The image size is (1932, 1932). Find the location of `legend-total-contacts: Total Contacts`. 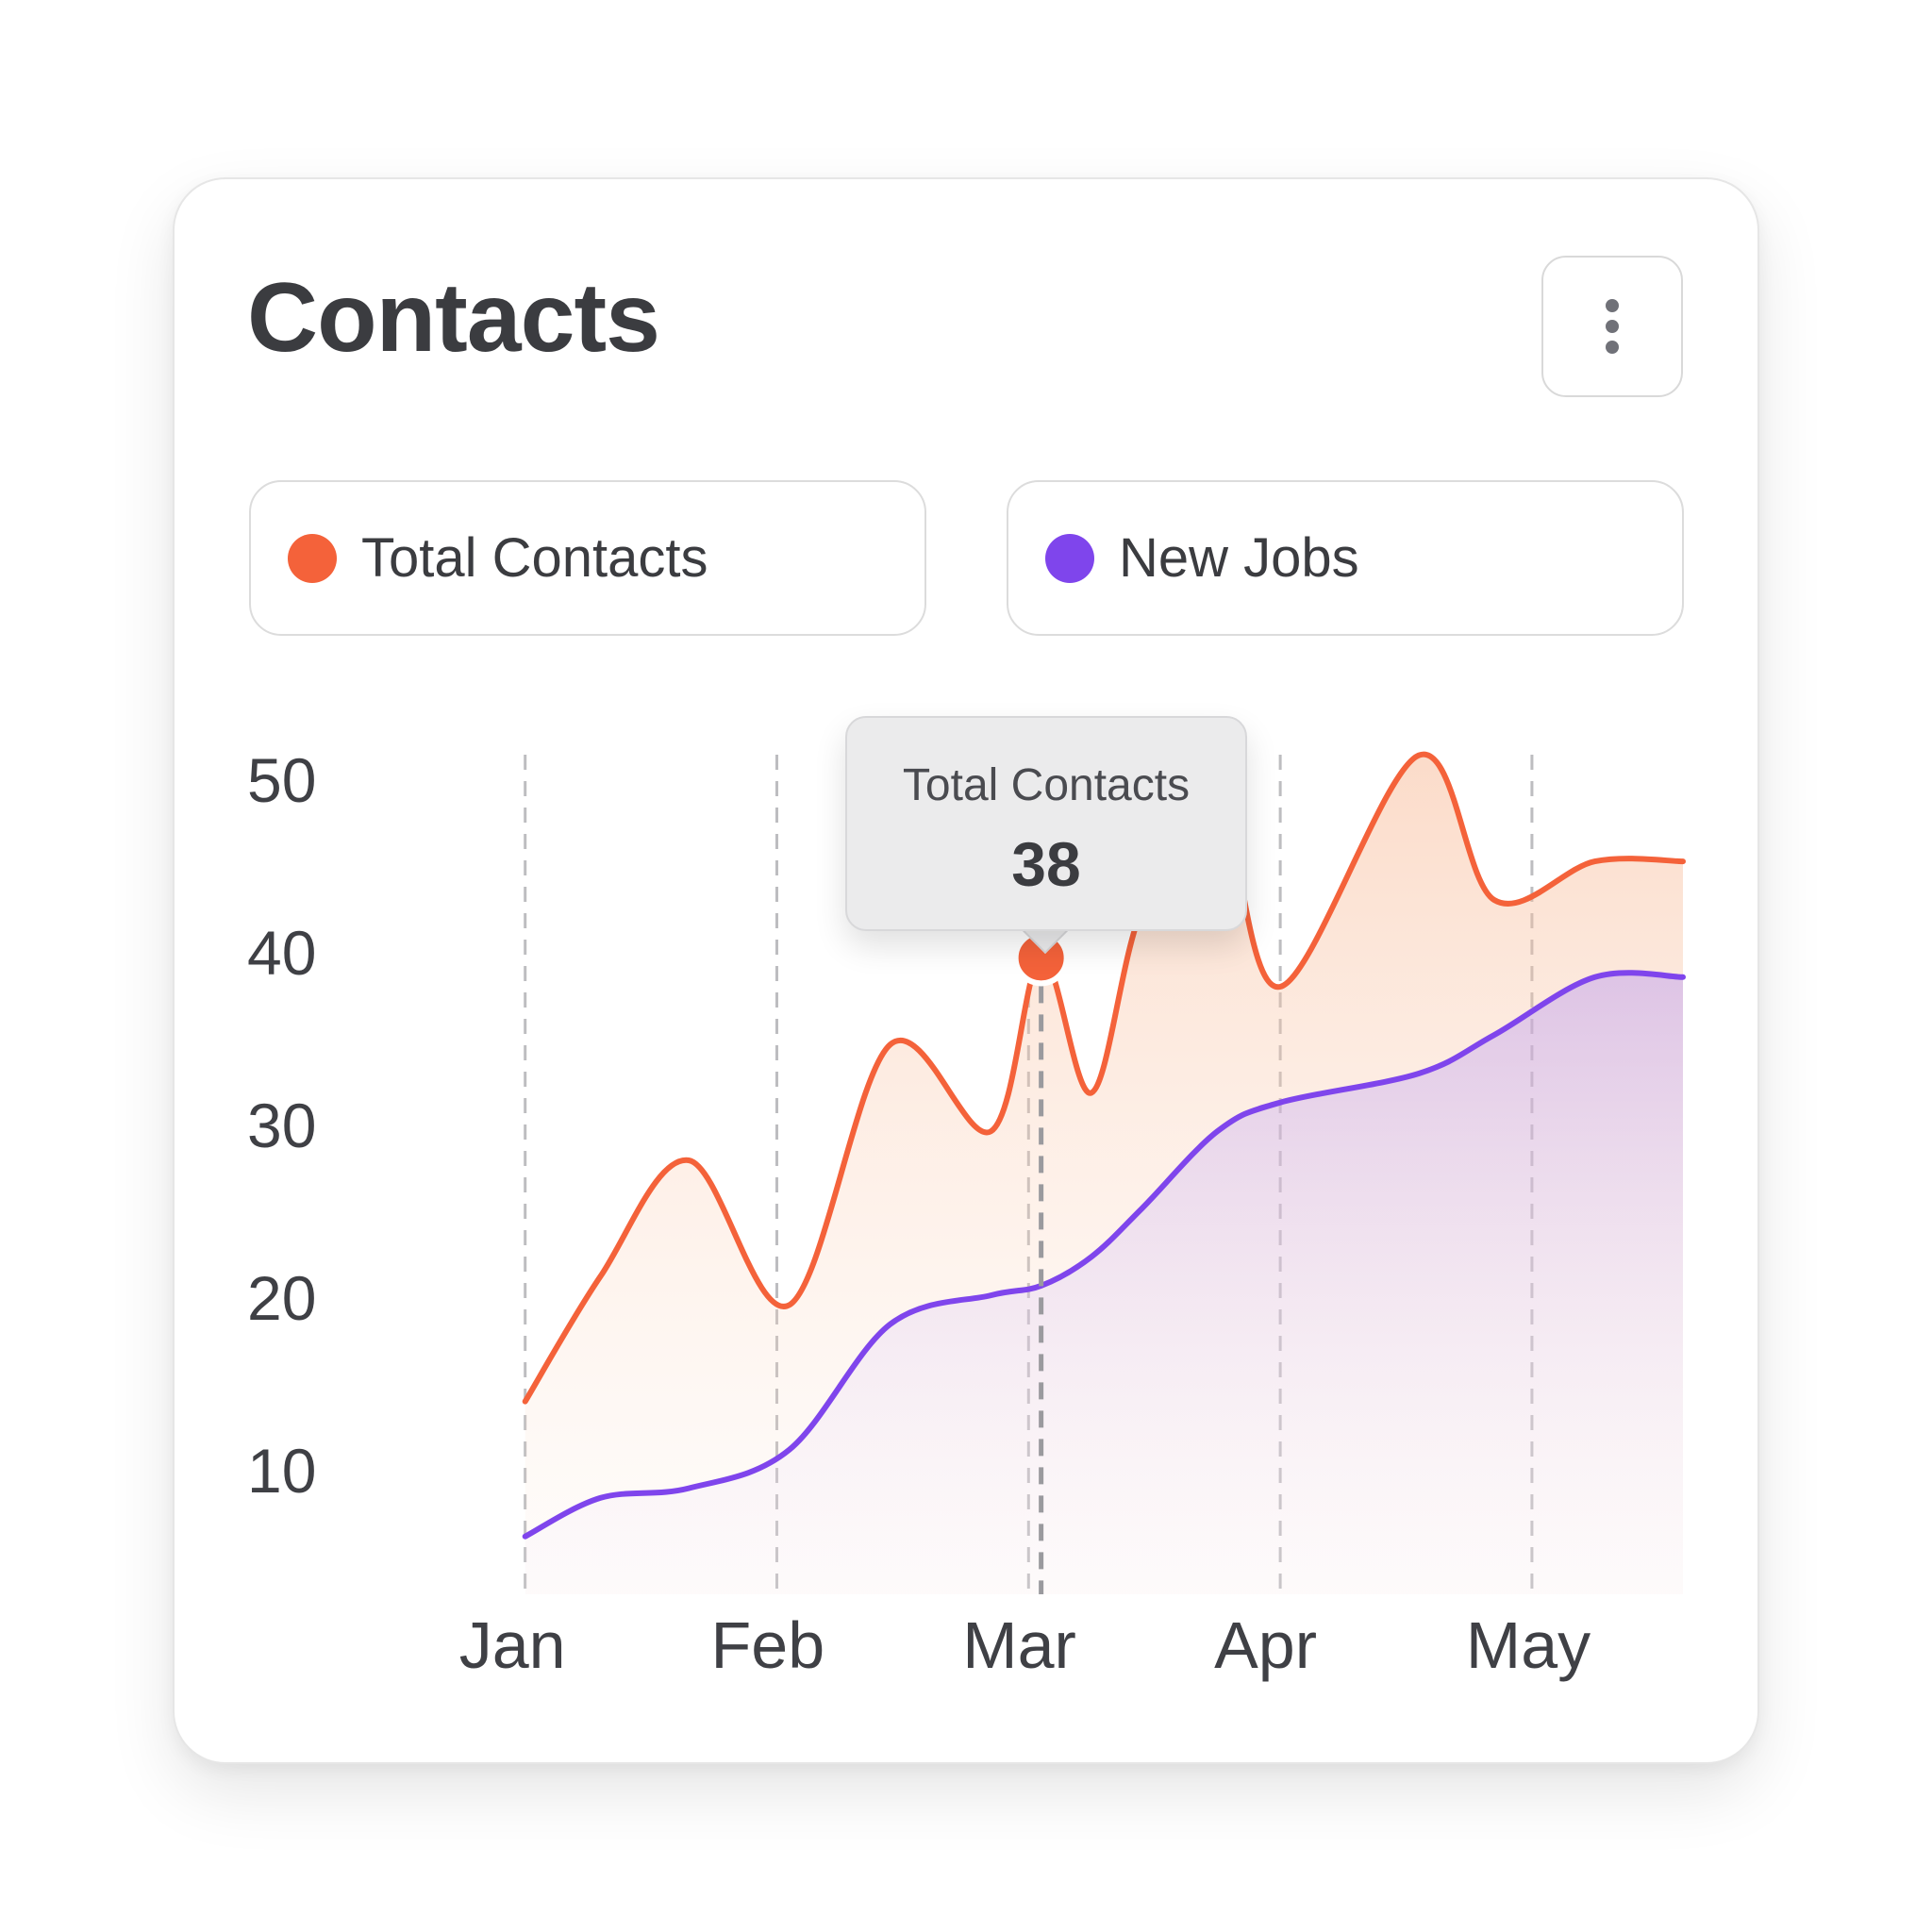

legend-total-contacts: Total Contacts is located at coordinates (588, 558).